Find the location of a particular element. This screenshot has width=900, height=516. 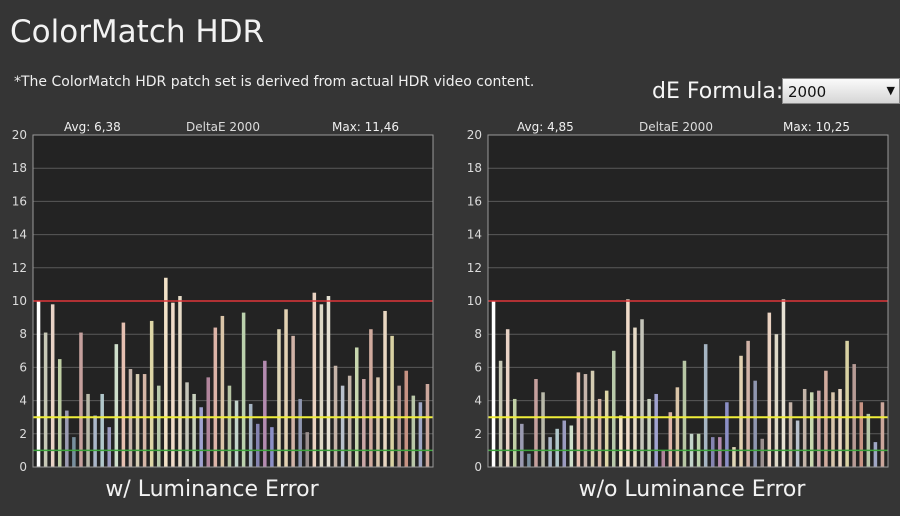

max-label: Max: 10,25 is located at coordinates (817, 127).